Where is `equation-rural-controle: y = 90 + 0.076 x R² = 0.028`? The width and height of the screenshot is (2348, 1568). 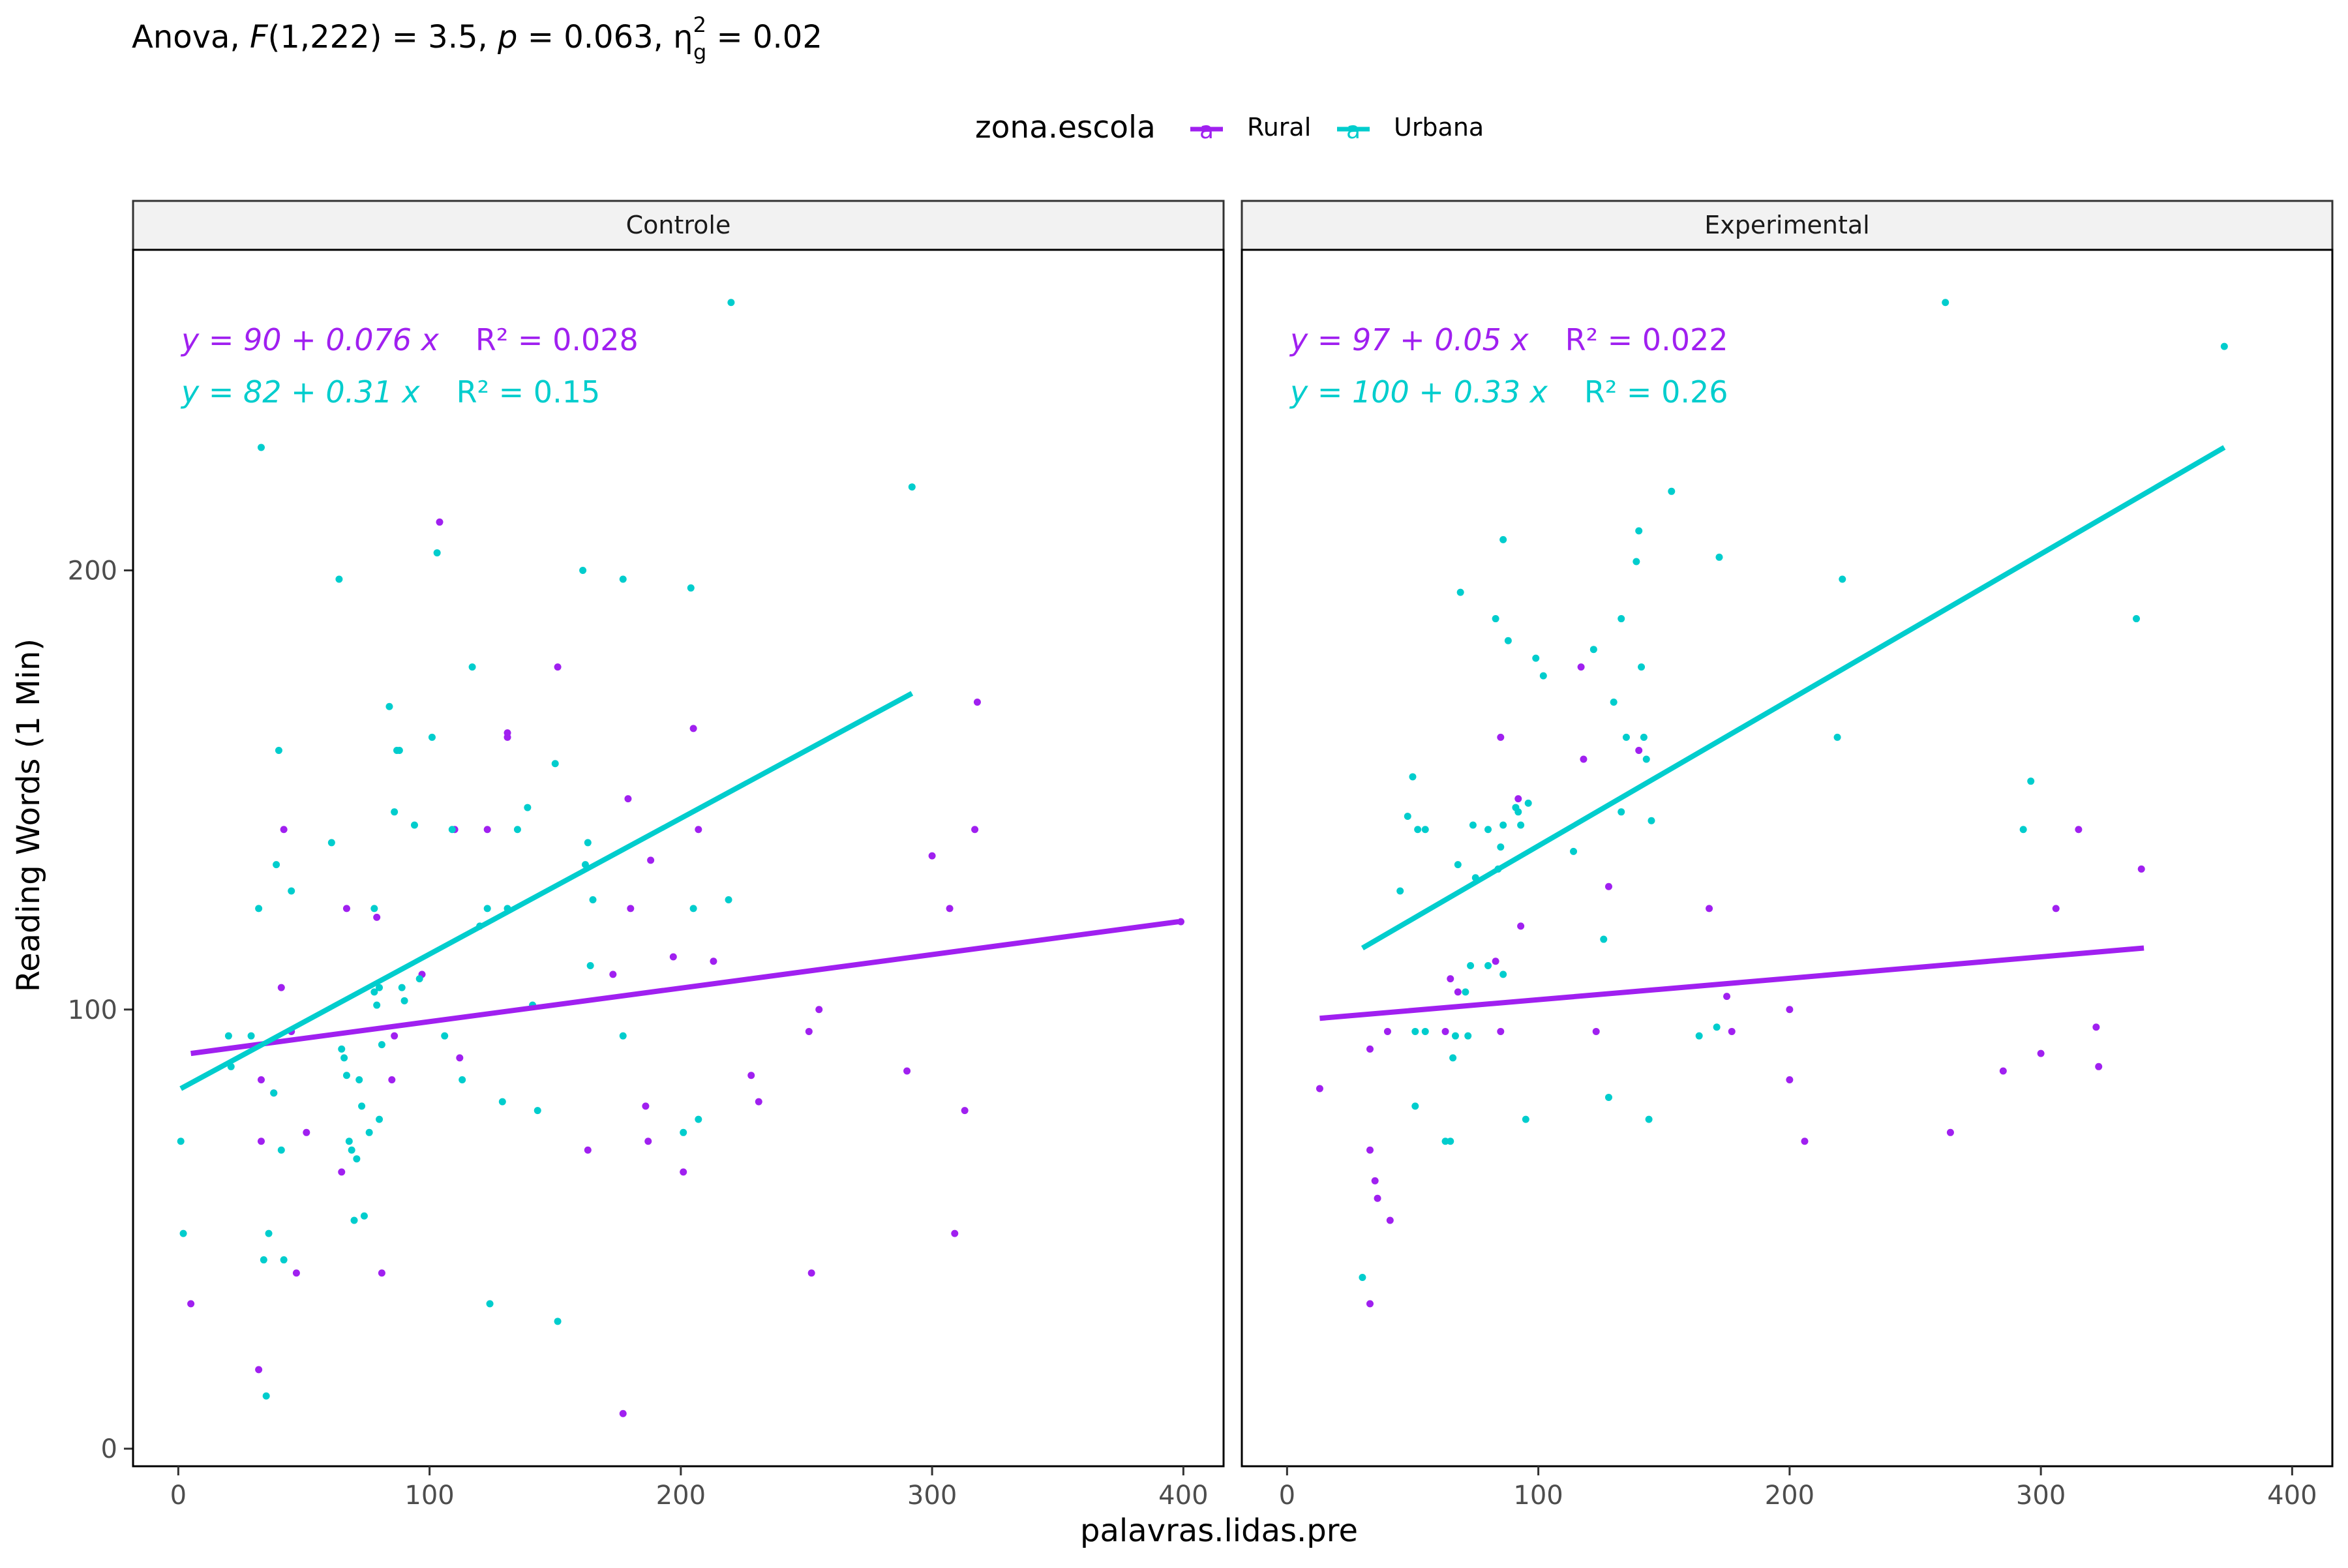 equation-rural-controle: y = 90 + 0.076 x R² = 0.028 is located at coordinates (410, 339).